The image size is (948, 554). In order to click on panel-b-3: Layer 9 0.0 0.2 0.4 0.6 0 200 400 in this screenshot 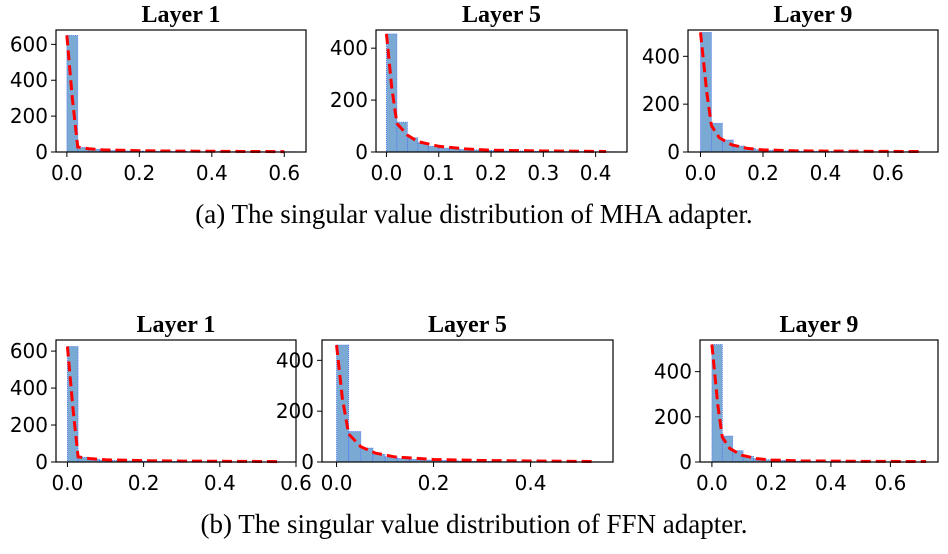, I will do `click(796, 403)`.